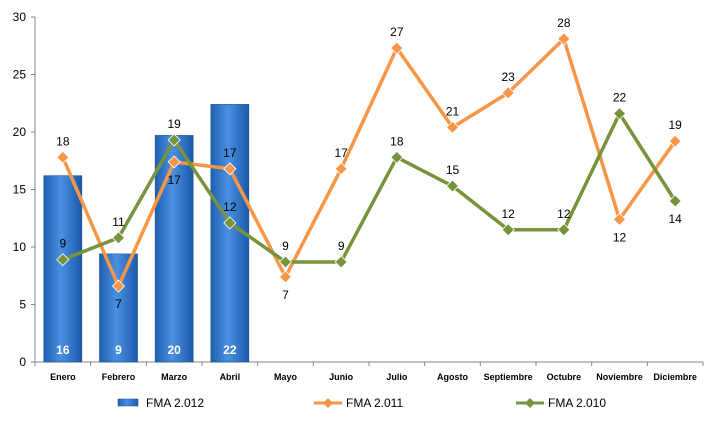  Describe the element at coordinates (397, 377) in the screenshot. I see `x-tick-label: Julio` at that location.